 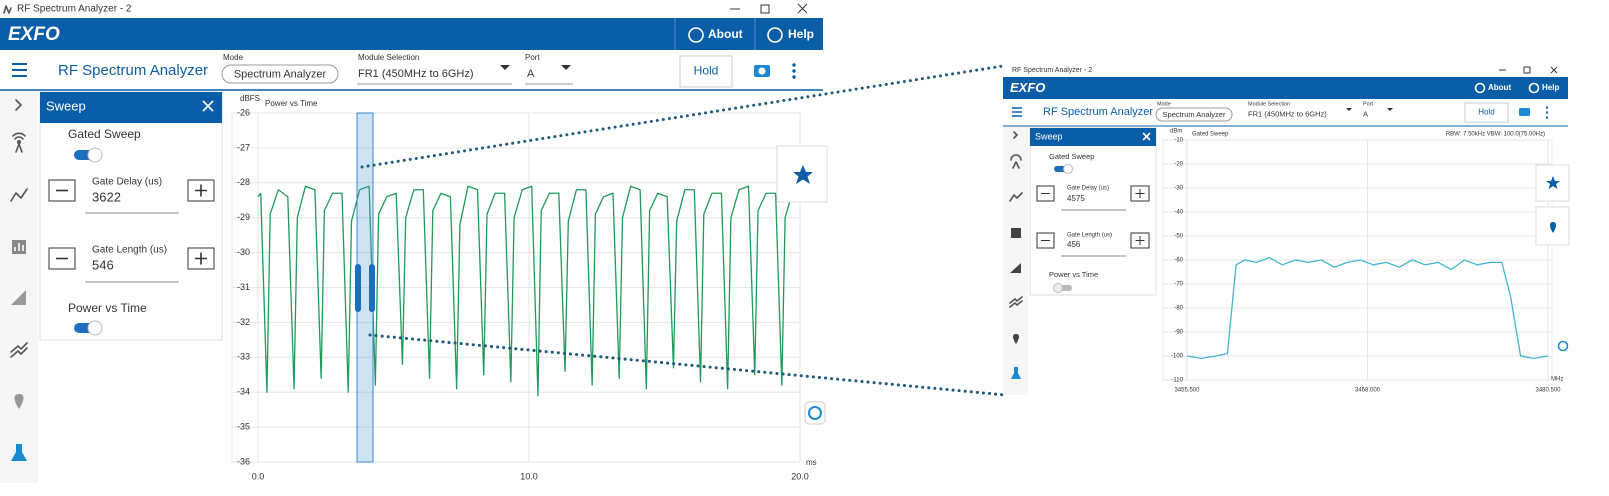 I want to click on power-vs-time-label: Power vs Time, so click(x=1073, y=274).